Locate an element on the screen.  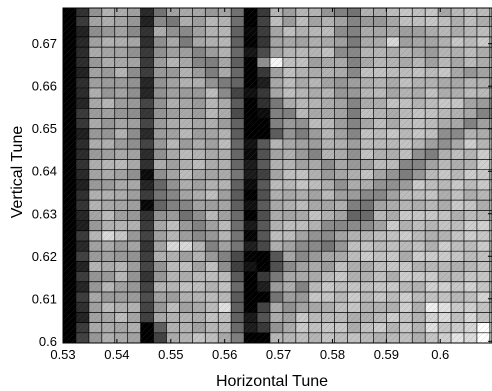
y-tick-label: 0.64 is located at coordinates (44, 171).